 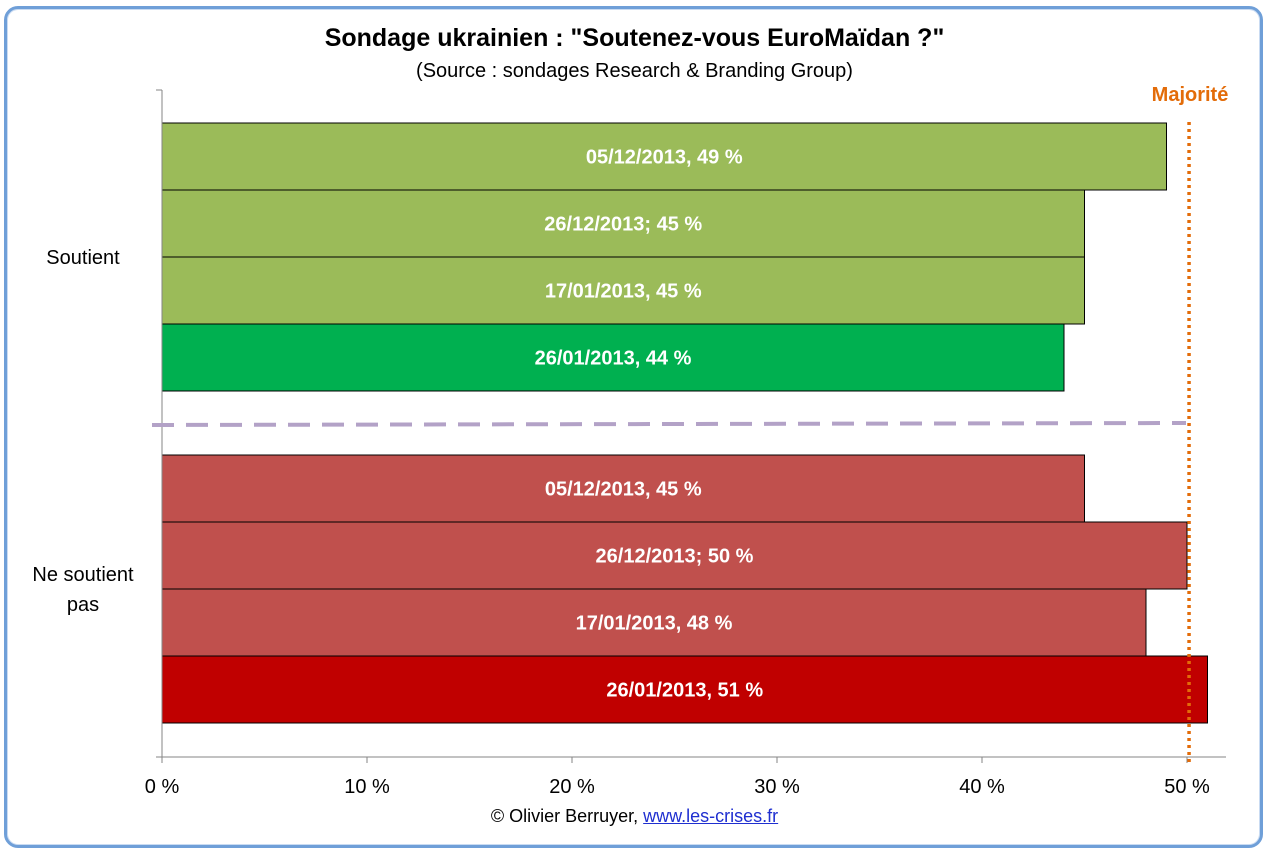 What do you see at coordinates (777, 787) in the screenshot?
I see `x-tick-label: 30 %` at bounding box center [777, 787].